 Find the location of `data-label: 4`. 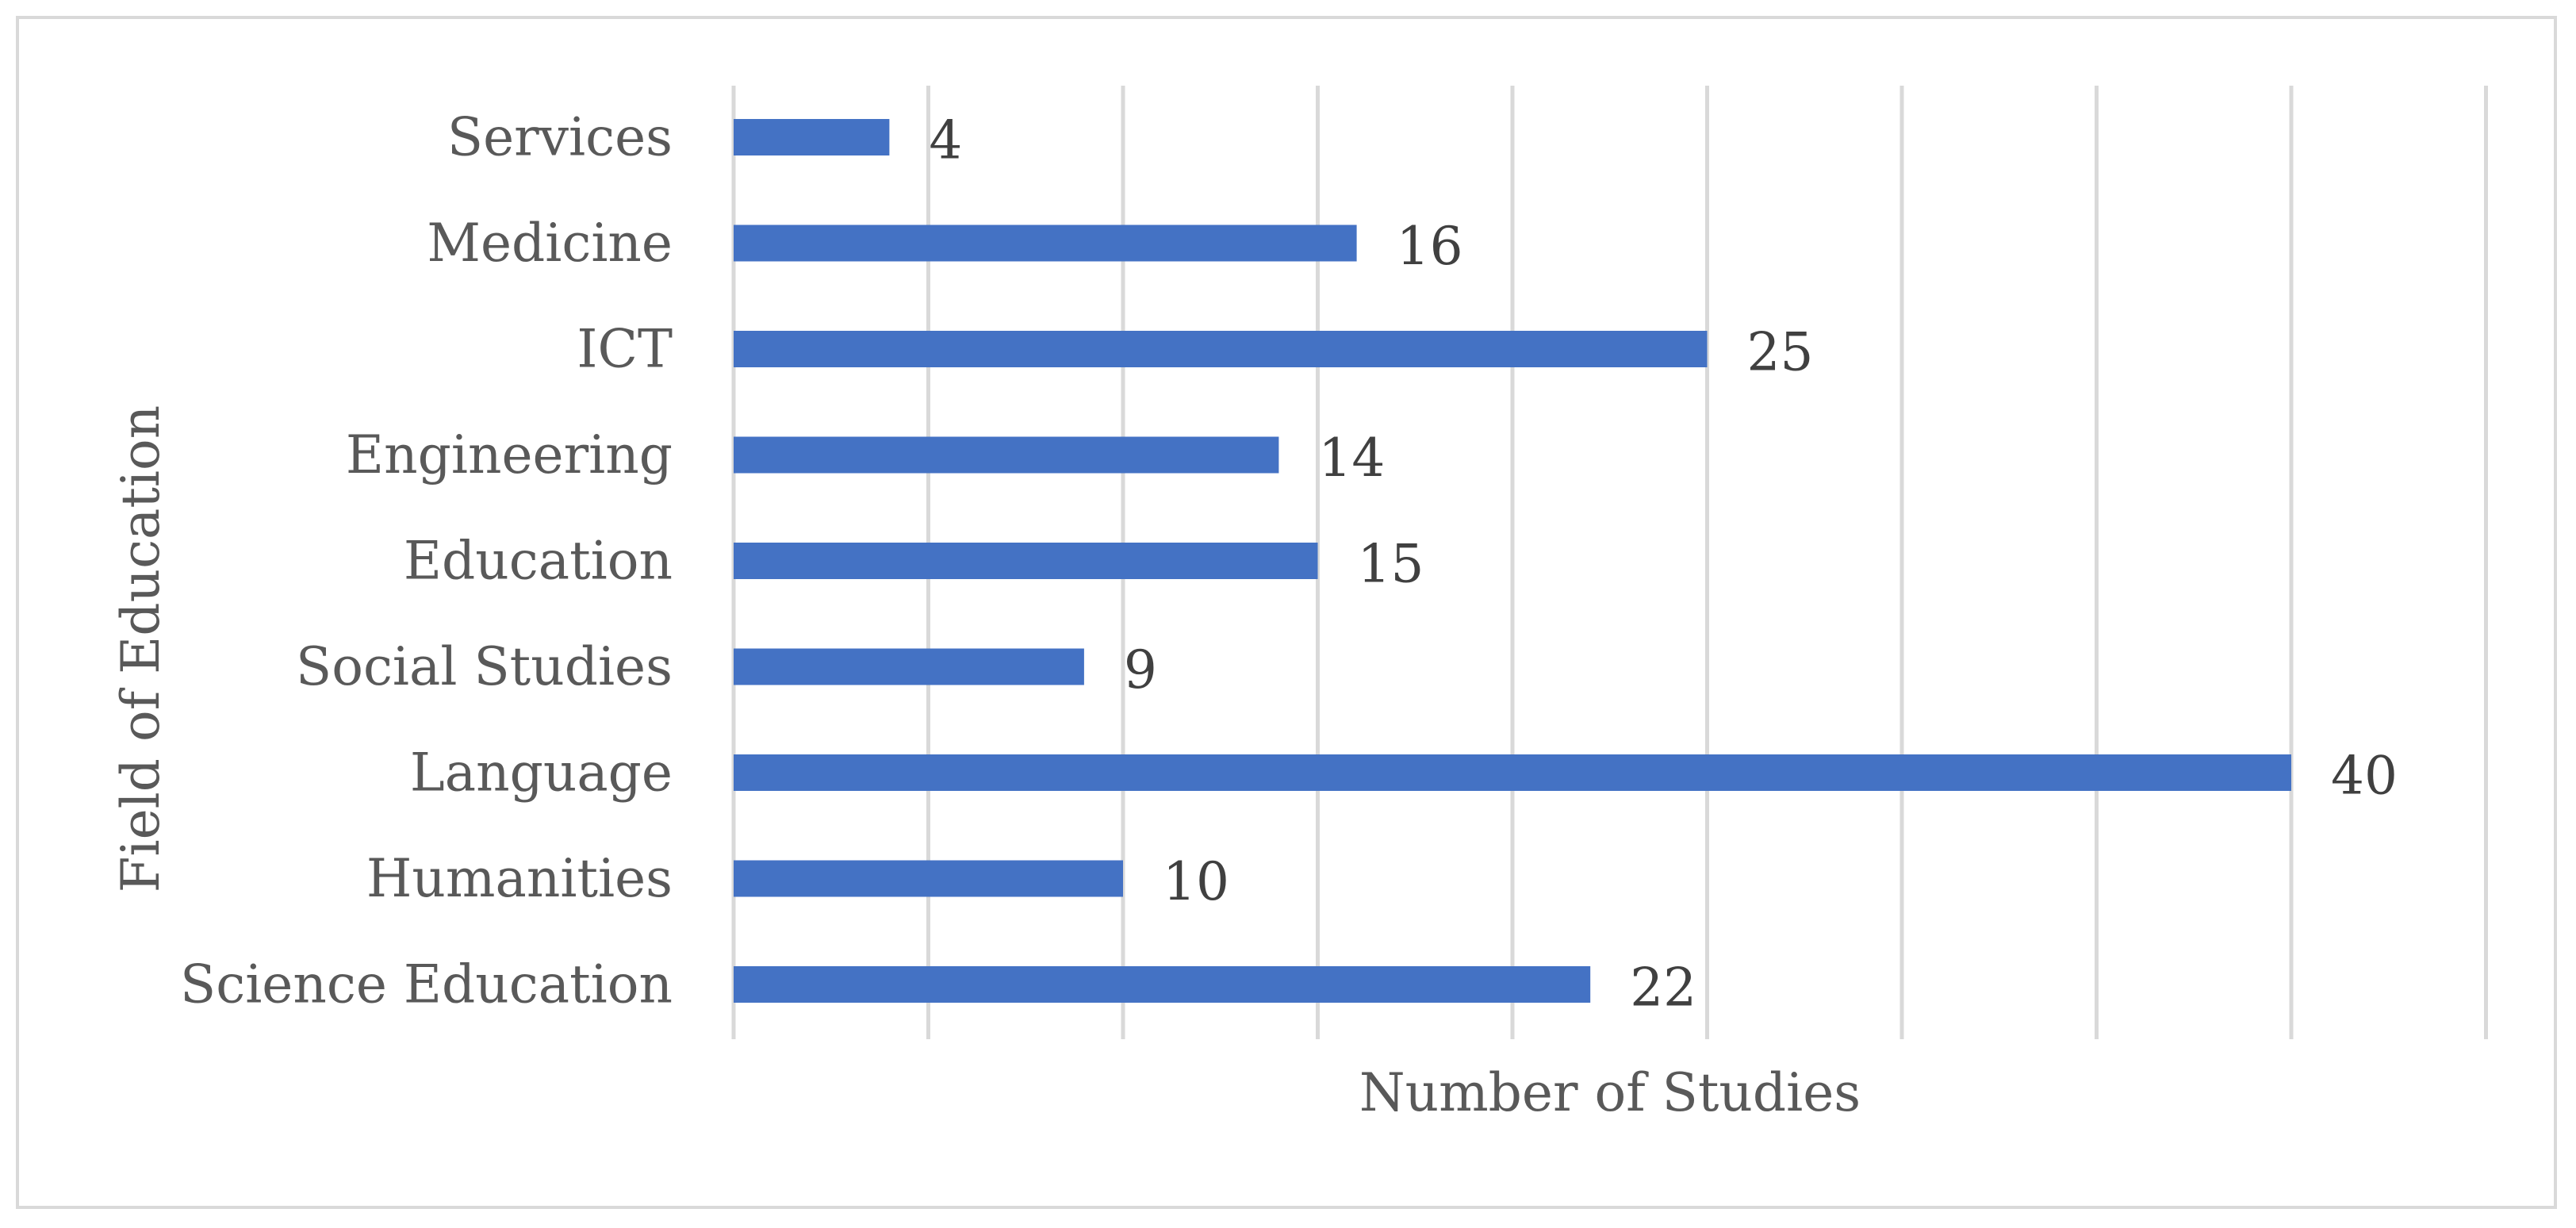

data-label: 4 is located at coordinates (945, 140).